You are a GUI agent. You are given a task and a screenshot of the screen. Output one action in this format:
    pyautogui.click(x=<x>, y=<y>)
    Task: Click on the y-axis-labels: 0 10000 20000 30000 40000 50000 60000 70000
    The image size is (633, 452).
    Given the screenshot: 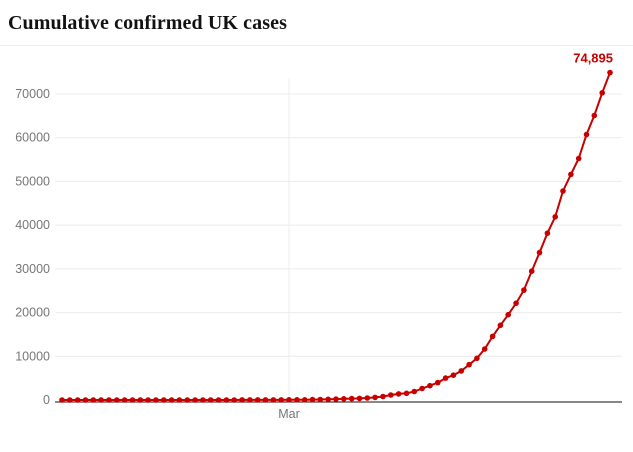 What is the action you would take?
    pyautogui.click(x=32, y=247)
    